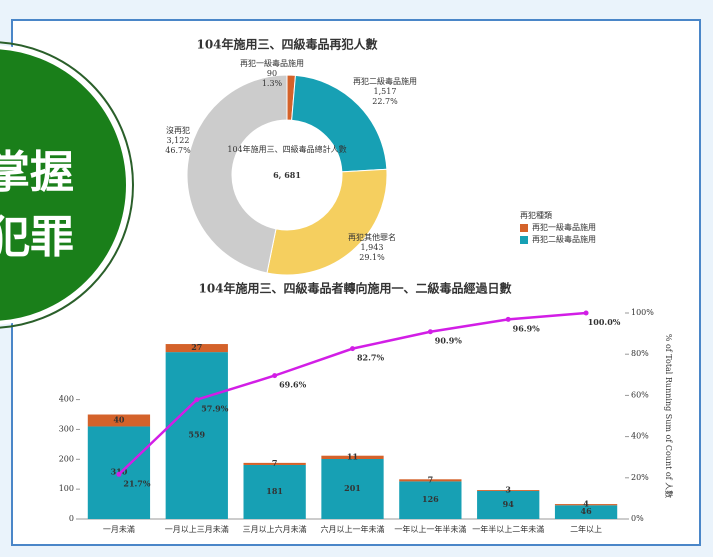 The width and height of the screenshot is (713, 557). I want to click on y-tick-label: 400, so click(66, 399).